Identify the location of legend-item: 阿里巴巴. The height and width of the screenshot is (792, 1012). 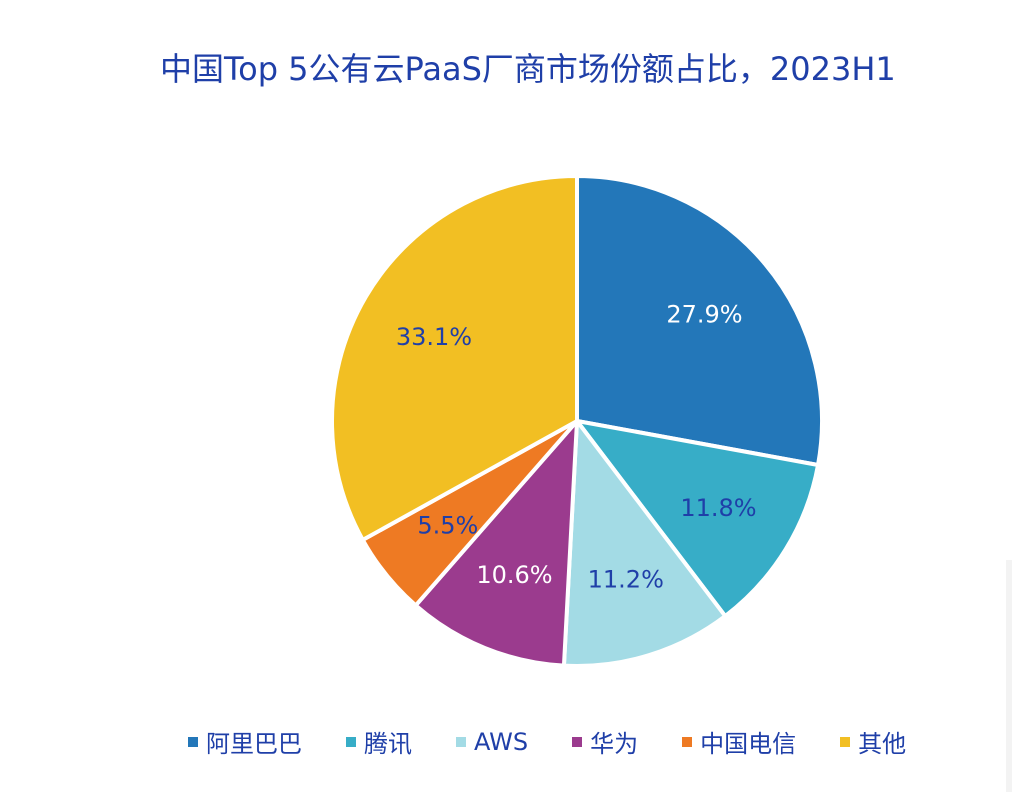
(245, 741).